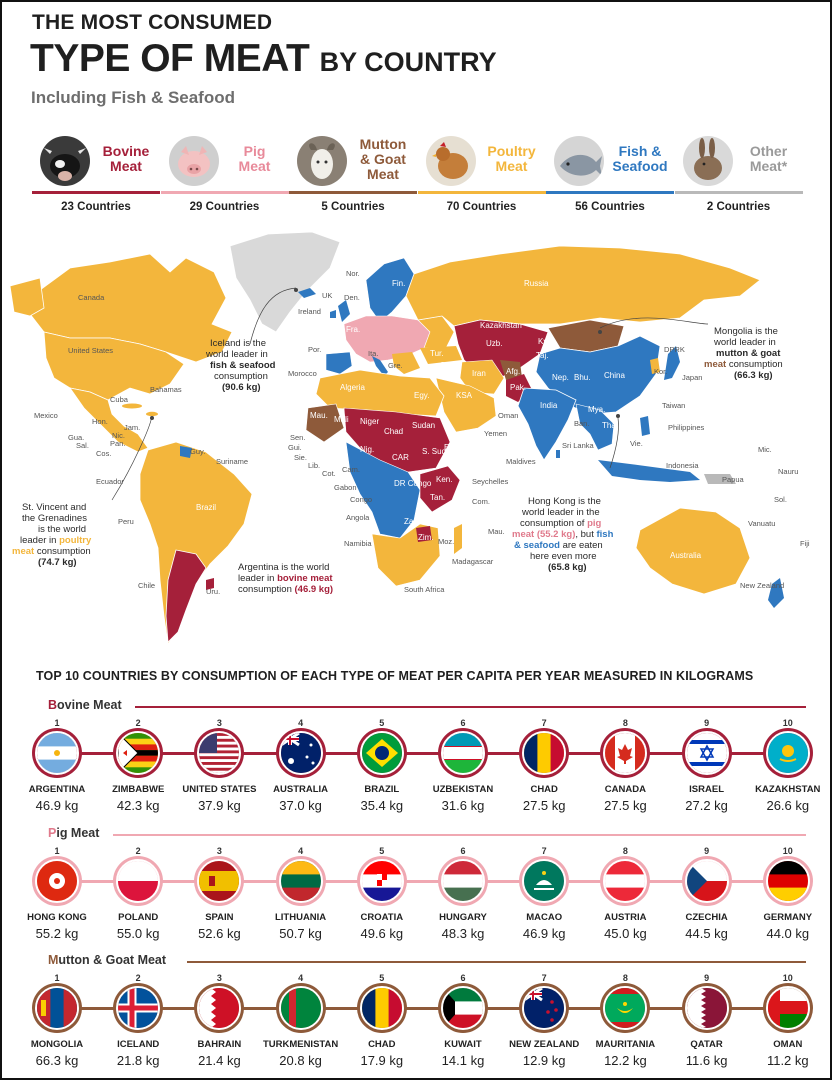 This screenshot has width=832, height=1080. I want to click on label-peru: Peru, so click(126, 521).